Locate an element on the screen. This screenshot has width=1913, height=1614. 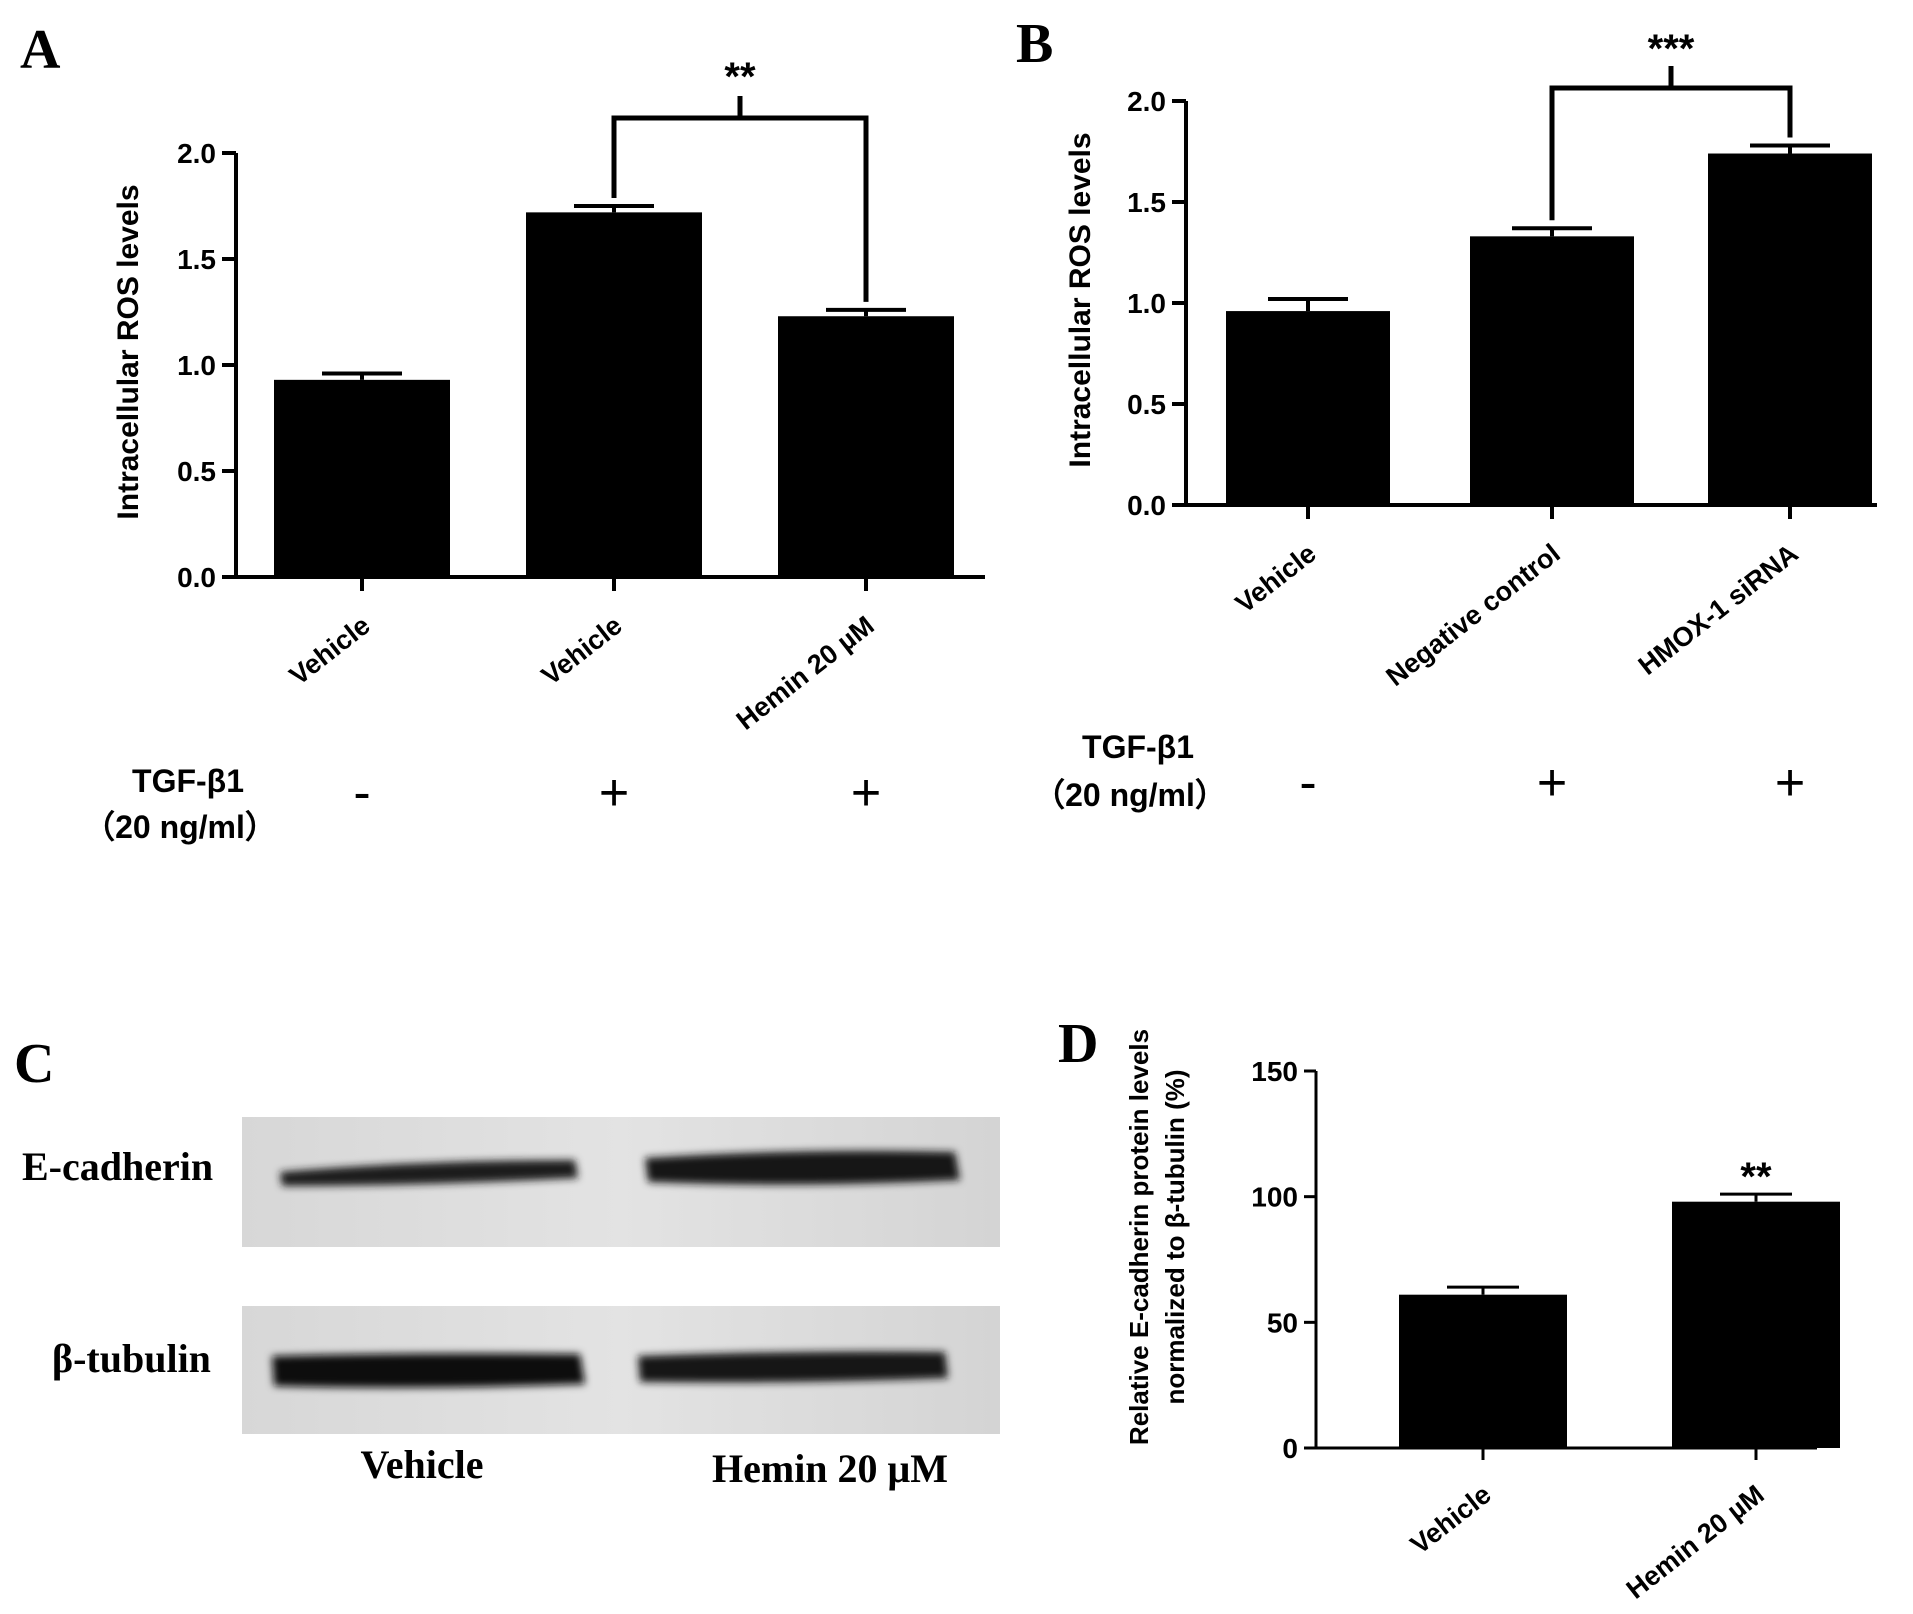
panel-a-y-tick-label: 1.5 is located at coordinates (196, 259).